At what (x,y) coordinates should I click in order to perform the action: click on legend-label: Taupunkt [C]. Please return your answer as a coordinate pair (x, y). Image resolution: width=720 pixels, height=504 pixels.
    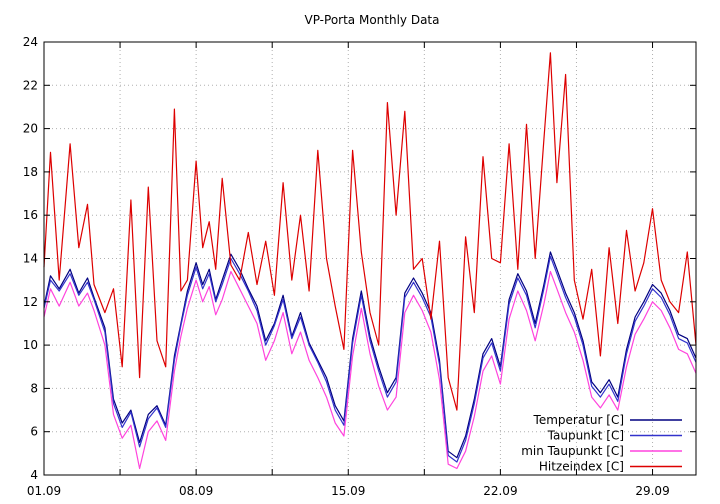
    Looking at the image, I should click on (585, 436).